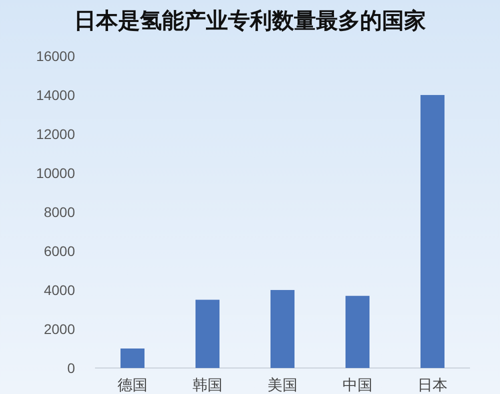 The height and width of the screenshot is (394, 500). What do you see at coordinates (207, 385) in the screenshot?
I see `x-tick-label: 韩国` at bounding box center [207, 385].